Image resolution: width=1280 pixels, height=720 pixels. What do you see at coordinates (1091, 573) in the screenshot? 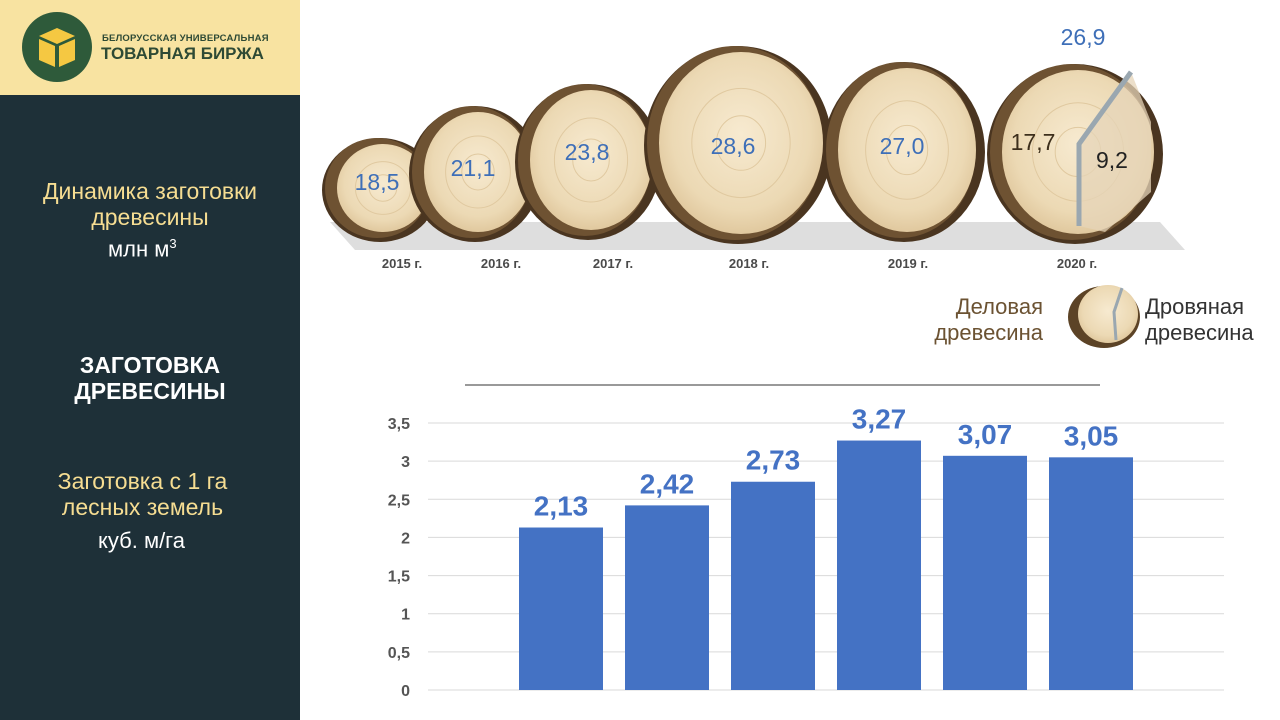
I see `bar-2020` at bounding box center [1091, 573].